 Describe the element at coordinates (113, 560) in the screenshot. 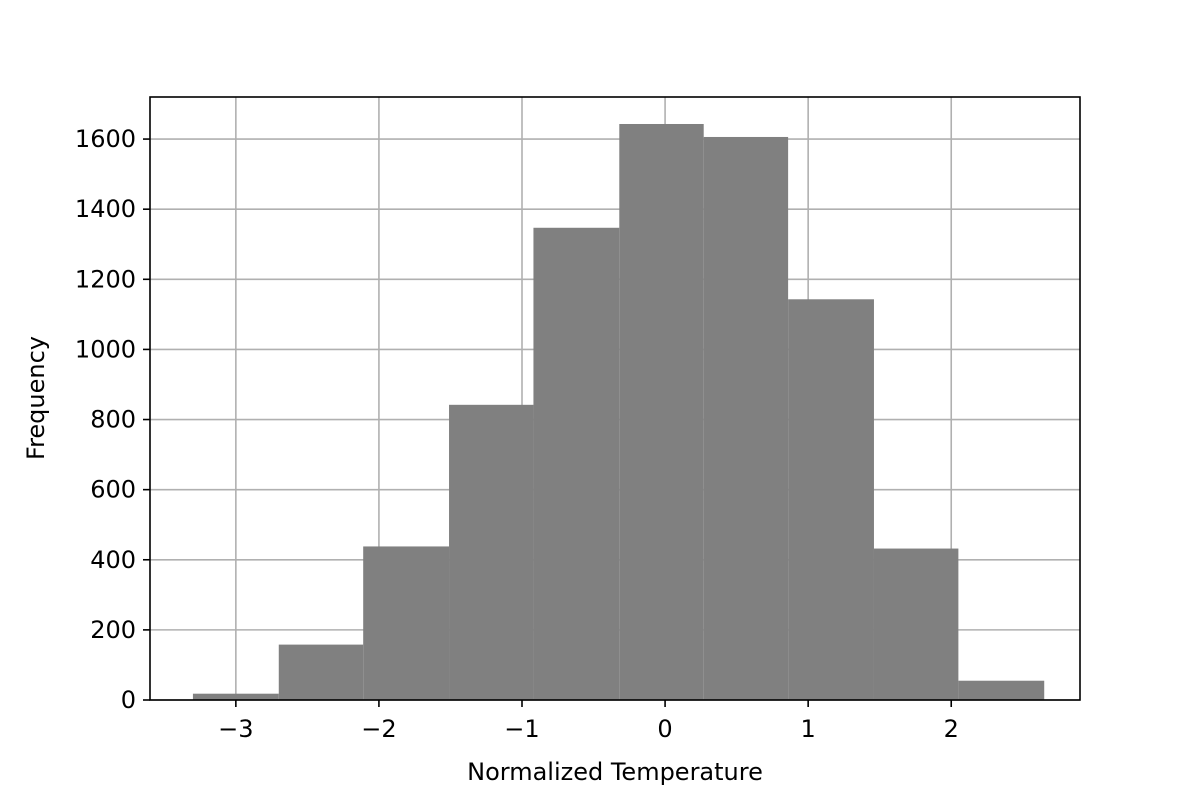

I see `y-tick-label: 400` at that location.